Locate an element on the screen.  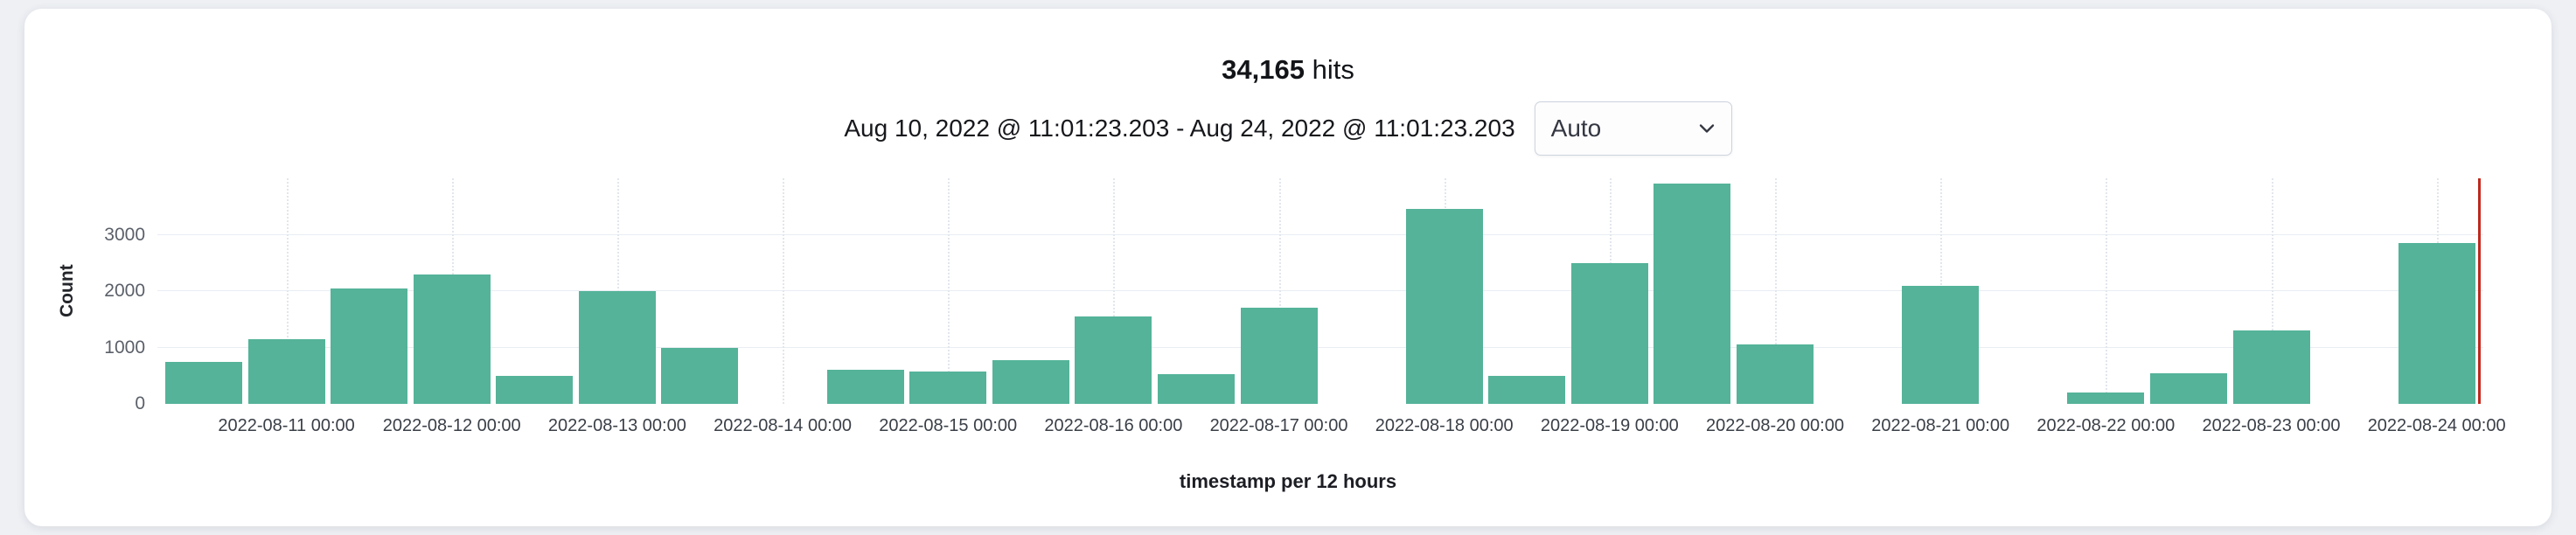
y-tick-label: 0 is located at coordinates (140, 403).